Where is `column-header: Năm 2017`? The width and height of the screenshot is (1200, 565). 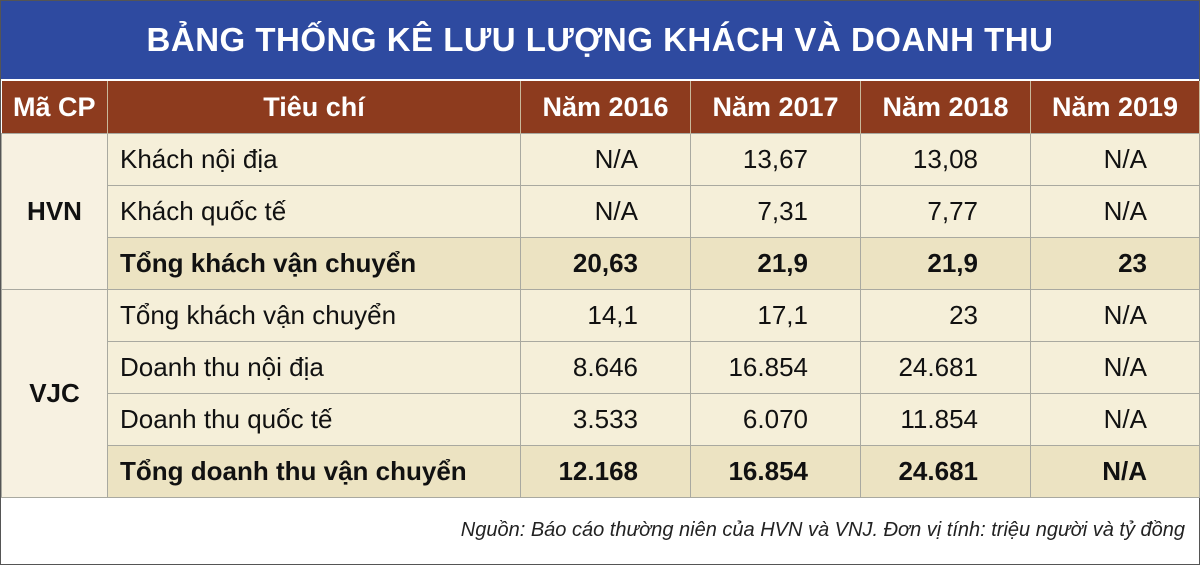
column-header: Năm 2017 is located at coordinates (775, 107).